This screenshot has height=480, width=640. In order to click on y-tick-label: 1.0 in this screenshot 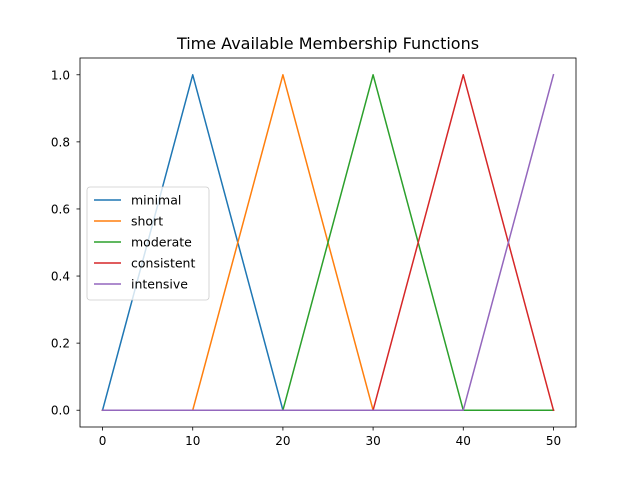, I will do `click(60, 75)`.